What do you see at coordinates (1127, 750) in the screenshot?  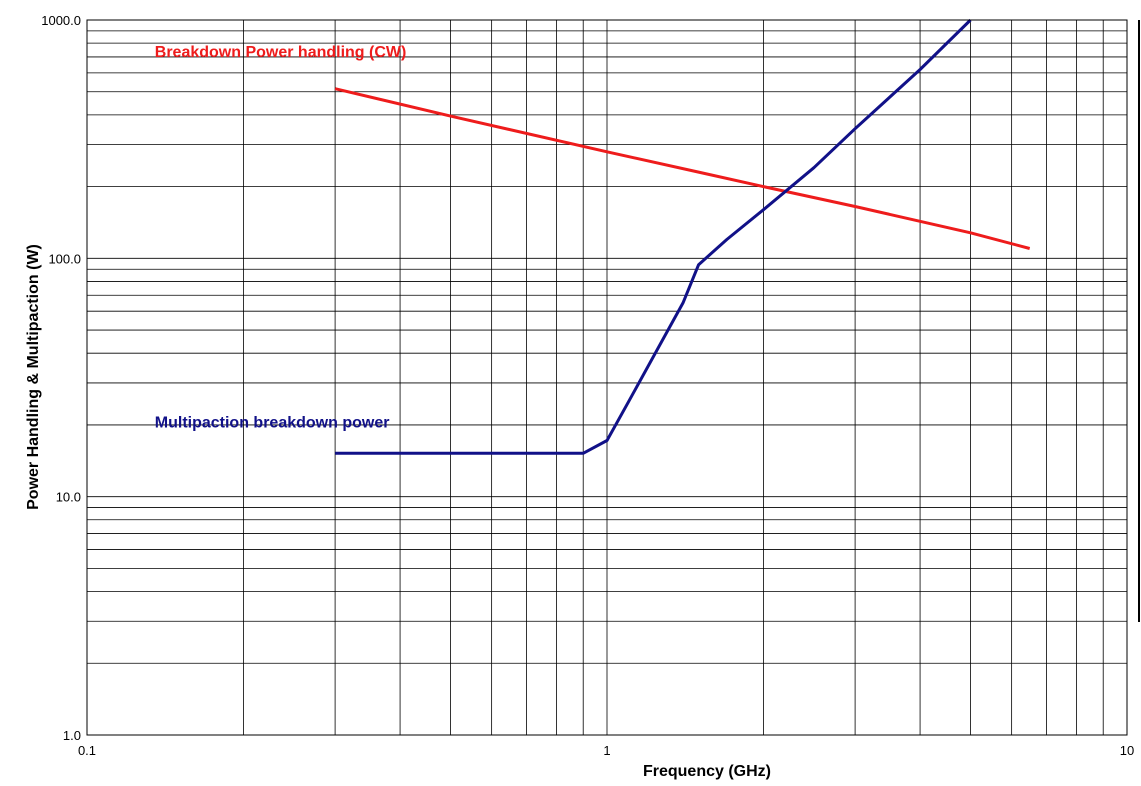 I see `x-tick-label: 10` at bounding box center [1127, 750].